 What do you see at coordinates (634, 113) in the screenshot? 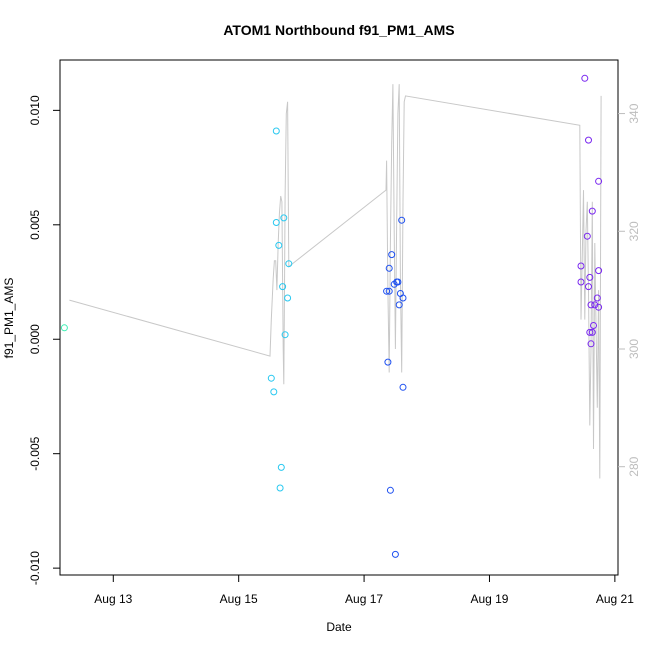
I see `y2-tick-label-4: 340` at bounding box center [634, 113].